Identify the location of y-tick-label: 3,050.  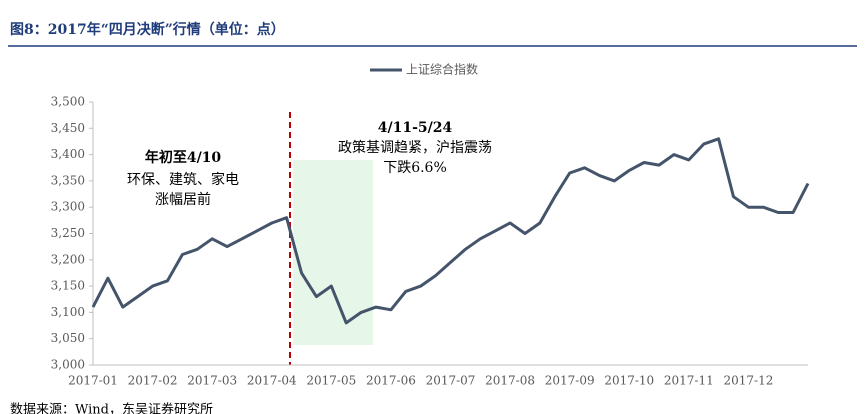
(68, 338).